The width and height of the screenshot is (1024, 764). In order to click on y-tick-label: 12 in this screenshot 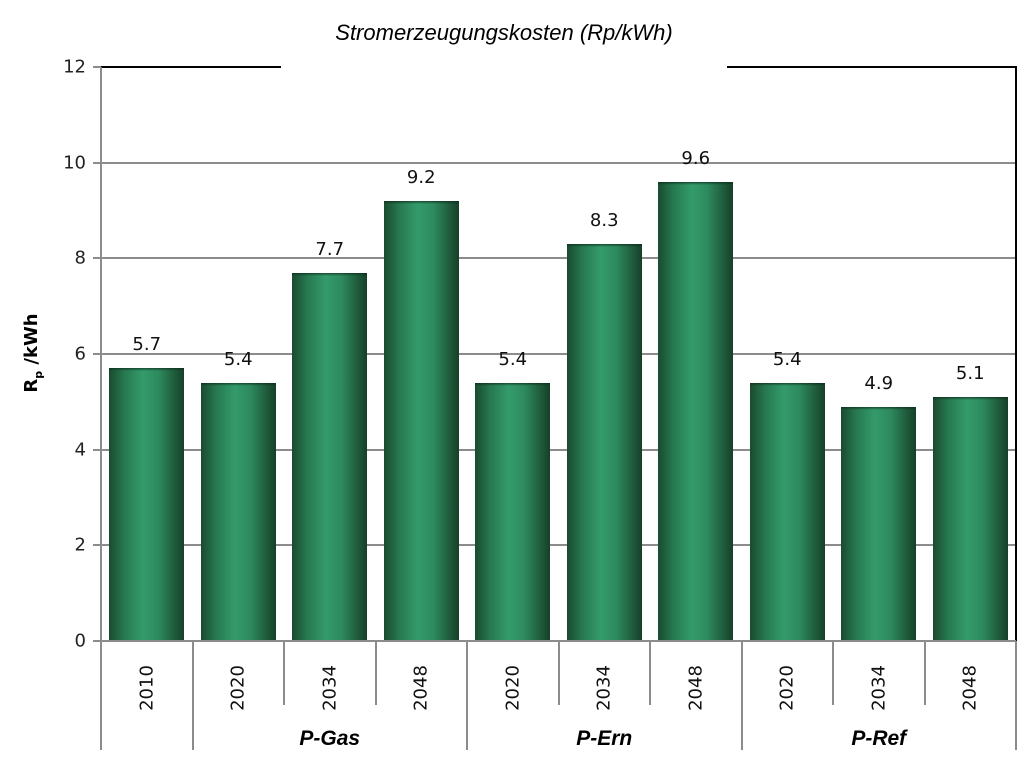, I will do `click(74, 67)`.